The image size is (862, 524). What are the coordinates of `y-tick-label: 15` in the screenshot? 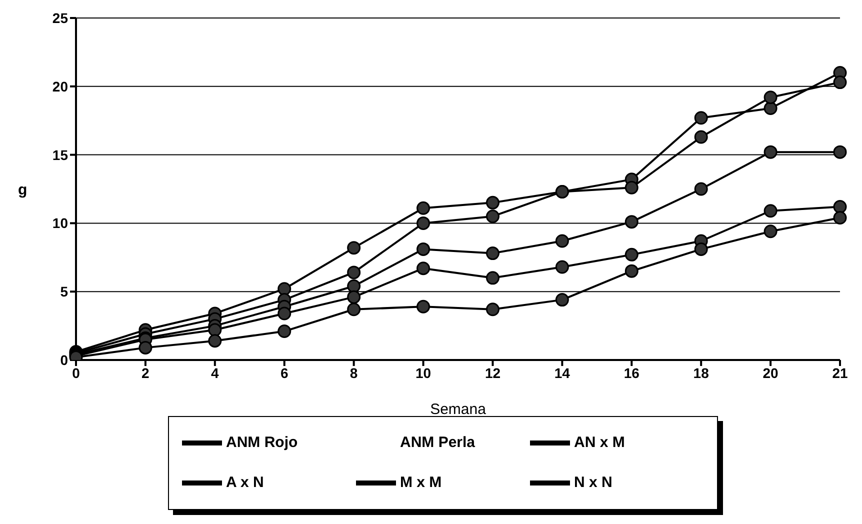 It's located at (60, 154).